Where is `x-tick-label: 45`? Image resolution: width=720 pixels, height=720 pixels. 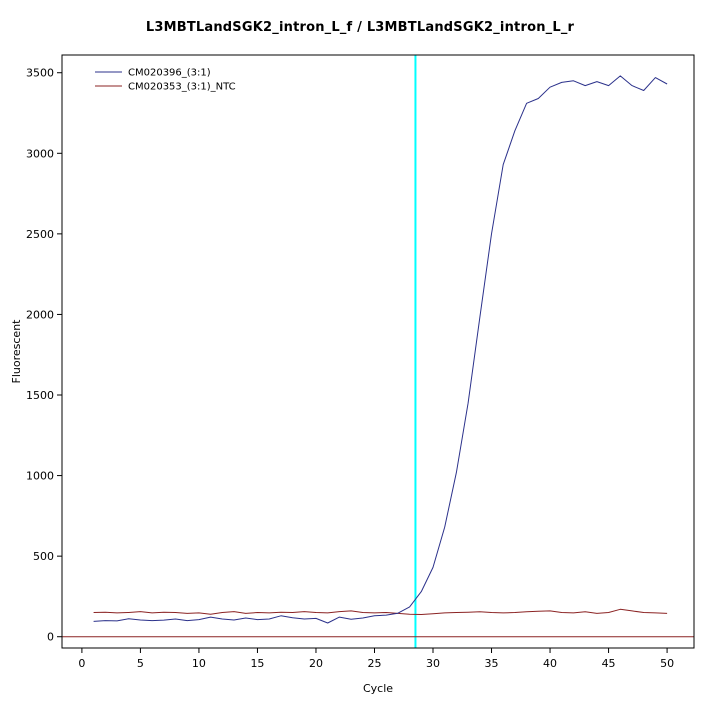
x-tick-label: 45 is located at coordinates (609, 663).